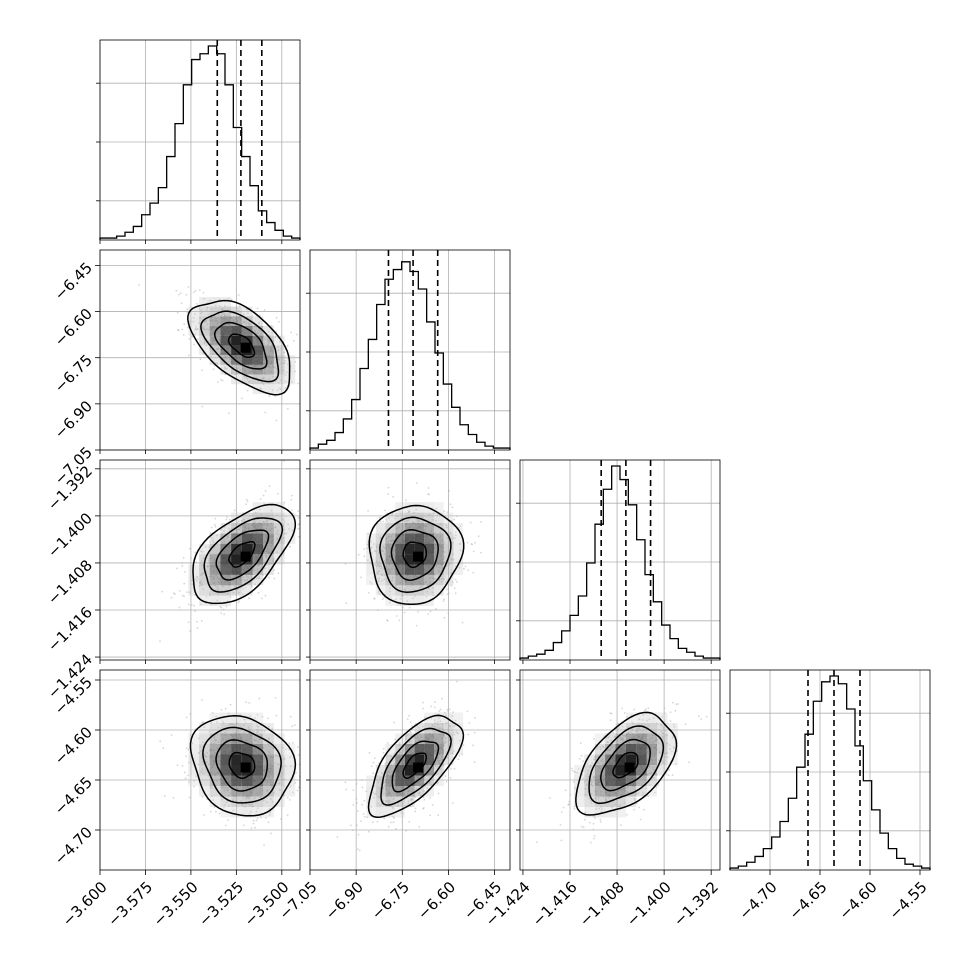 Image resolution: width=970 pixels, height=970 pixels. Describe the element at coordinates (245, 767) in the screenshot. I see `mode-marker` at that location.